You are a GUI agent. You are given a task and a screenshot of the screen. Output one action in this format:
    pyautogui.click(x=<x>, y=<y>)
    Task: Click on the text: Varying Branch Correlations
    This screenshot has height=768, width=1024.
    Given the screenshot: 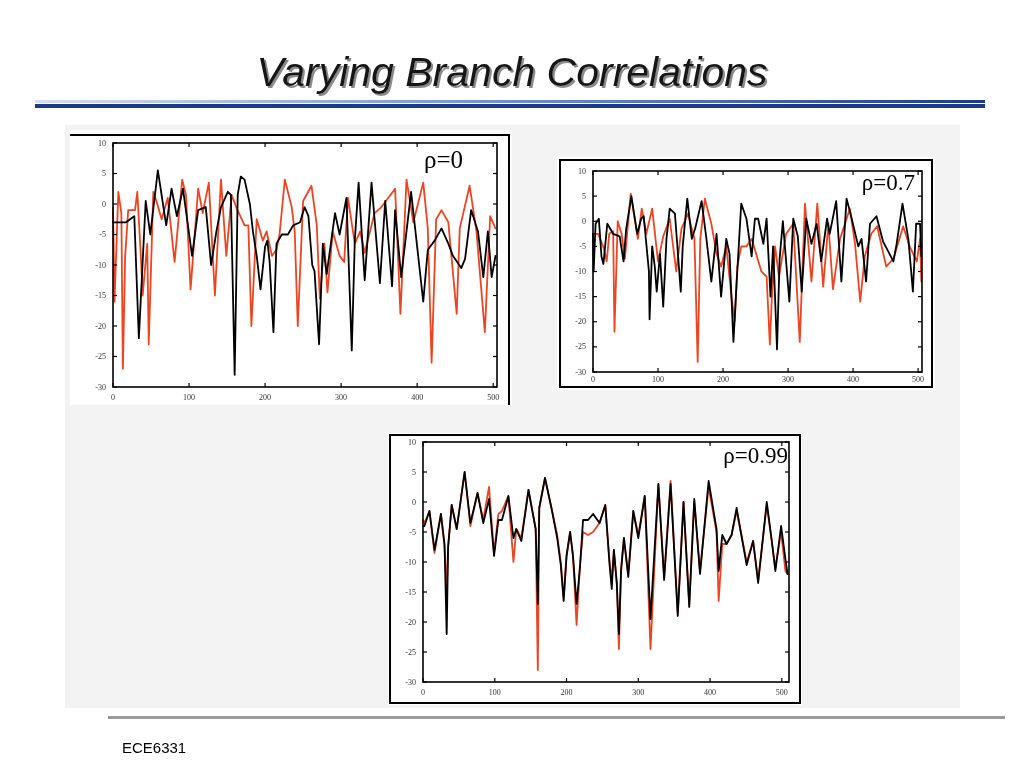 What is the action you would take?
    pyautogui.click(x=512, y=72)
    